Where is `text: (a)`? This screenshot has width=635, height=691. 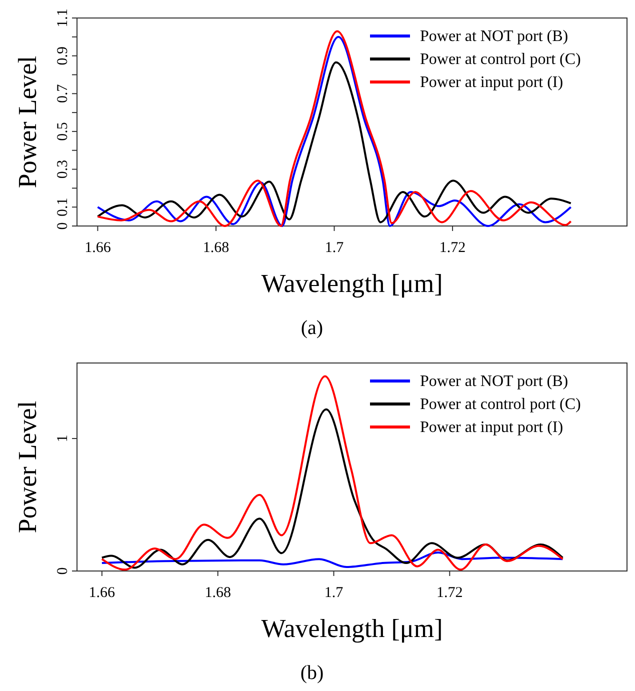 text: (a) is located at coordinates (312, 328).